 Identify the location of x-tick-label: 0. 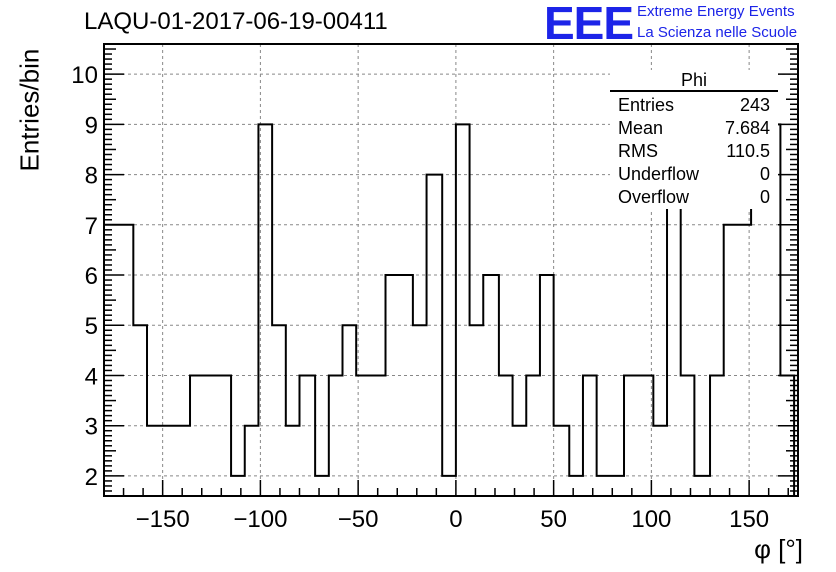
(455, 519).